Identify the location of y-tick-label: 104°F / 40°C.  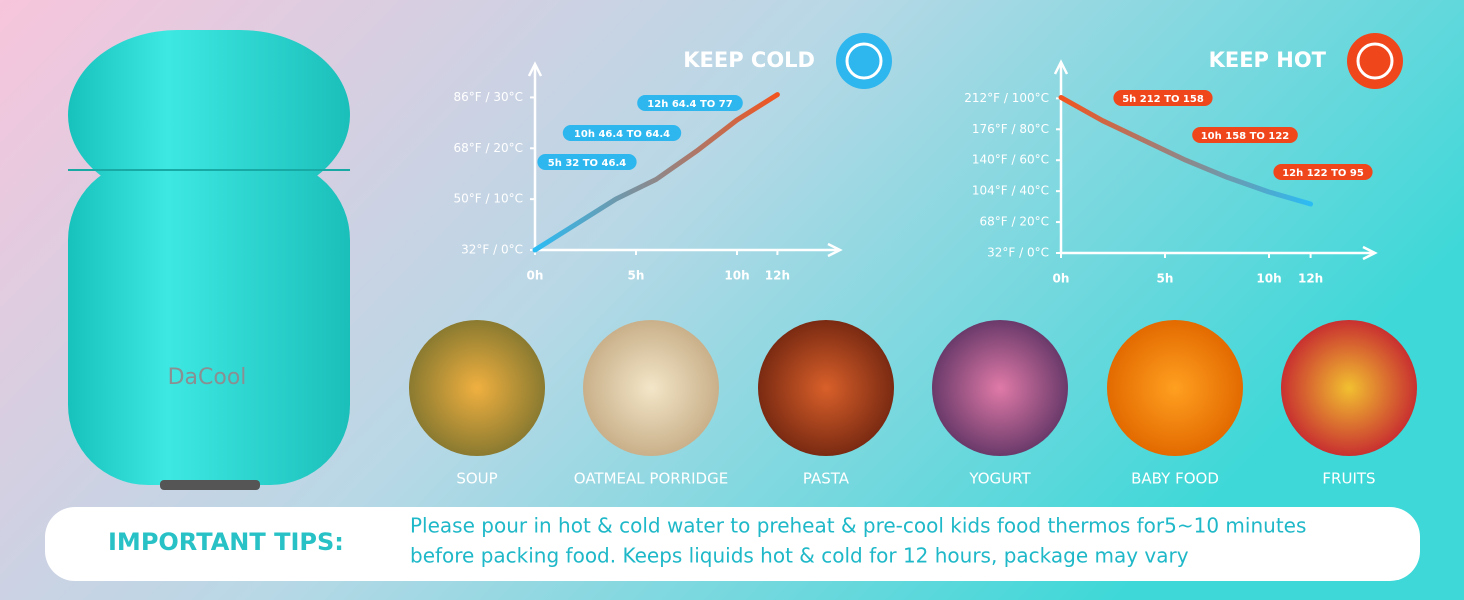
(1010, 191).